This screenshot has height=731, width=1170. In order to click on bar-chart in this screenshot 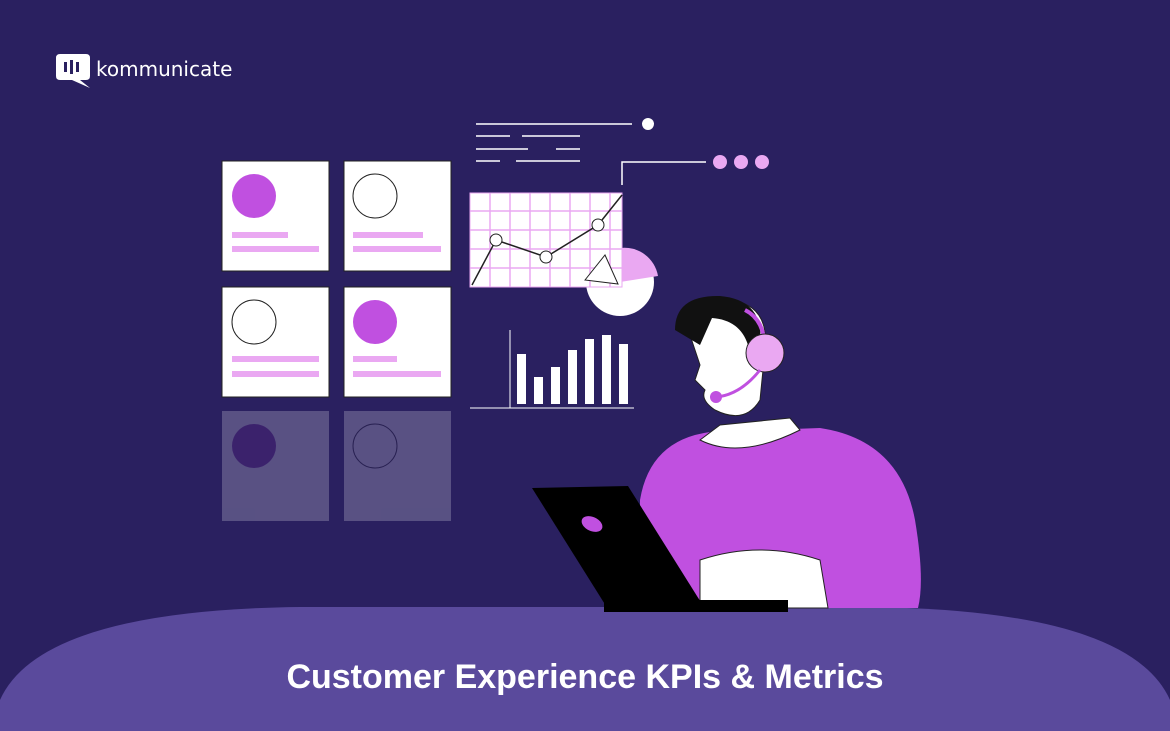, I will do `click(552, 369)`.